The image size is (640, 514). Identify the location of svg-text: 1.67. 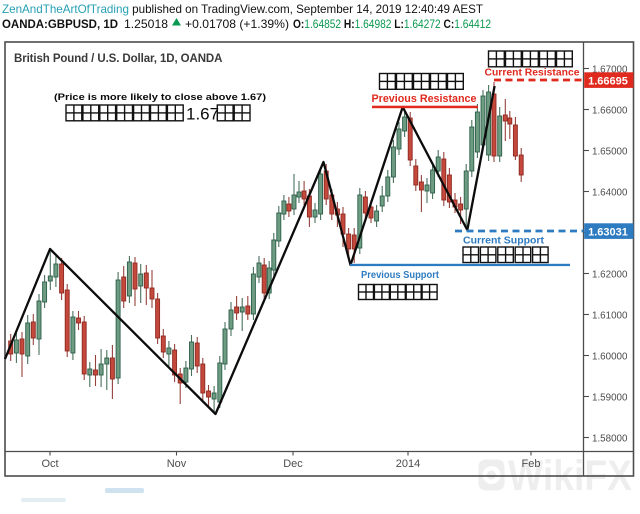
(202, 114).